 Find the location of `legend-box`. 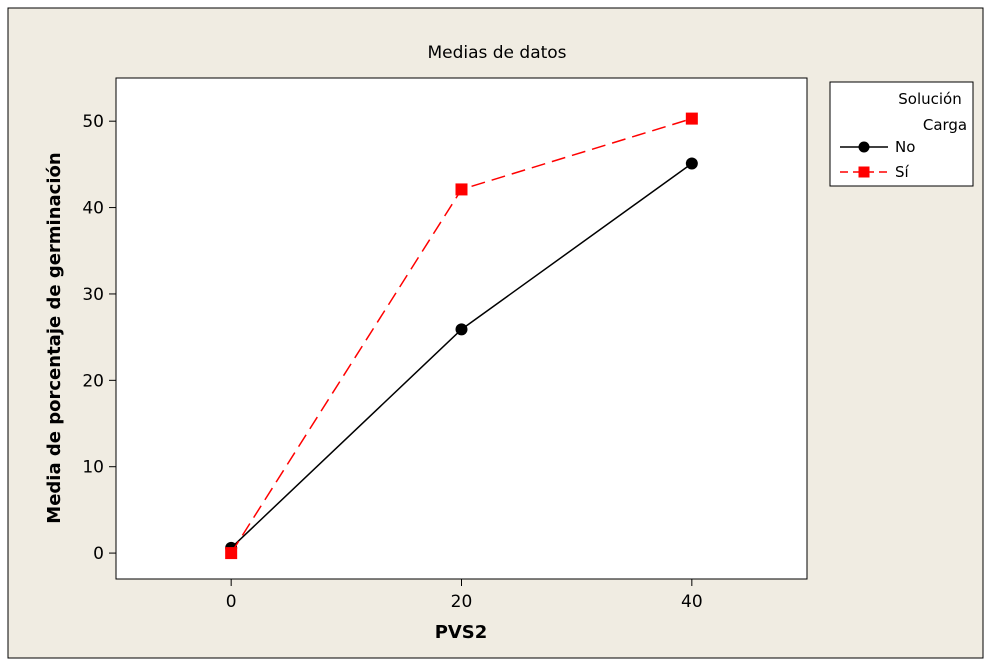

legend-box is located at coordinates (901, 134).